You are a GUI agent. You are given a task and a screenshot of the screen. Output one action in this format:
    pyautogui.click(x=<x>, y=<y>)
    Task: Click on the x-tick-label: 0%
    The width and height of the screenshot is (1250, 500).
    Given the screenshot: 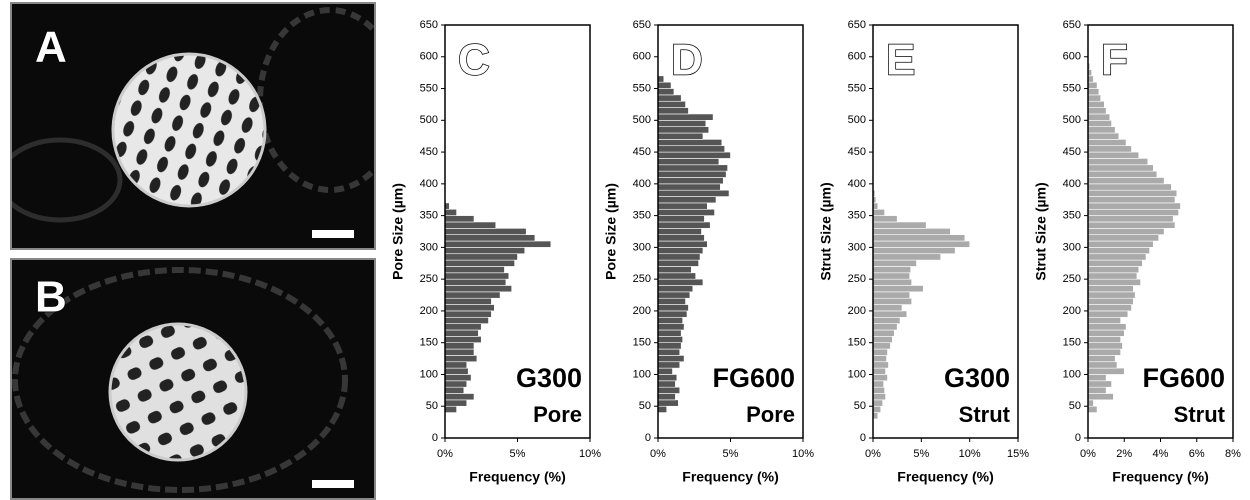 What is the action you would take?
    pyautogui.click(x=445, y=454)
    